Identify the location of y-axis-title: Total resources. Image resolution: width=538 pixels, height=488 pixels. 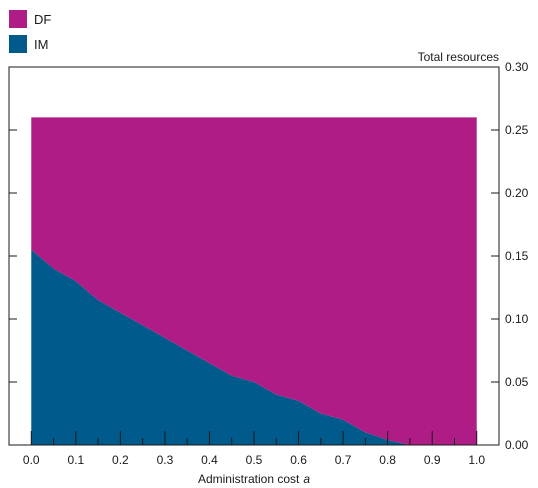
(458, 57).